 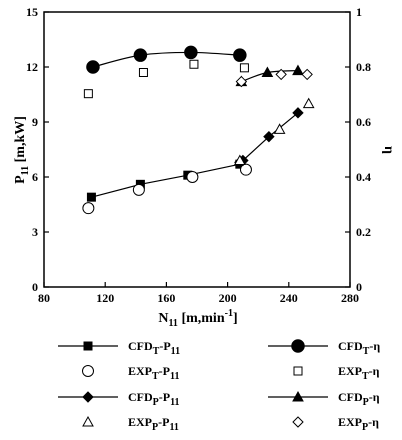 I want to click on legend-entry: EXPP-P11, so click(x=130, y=424).